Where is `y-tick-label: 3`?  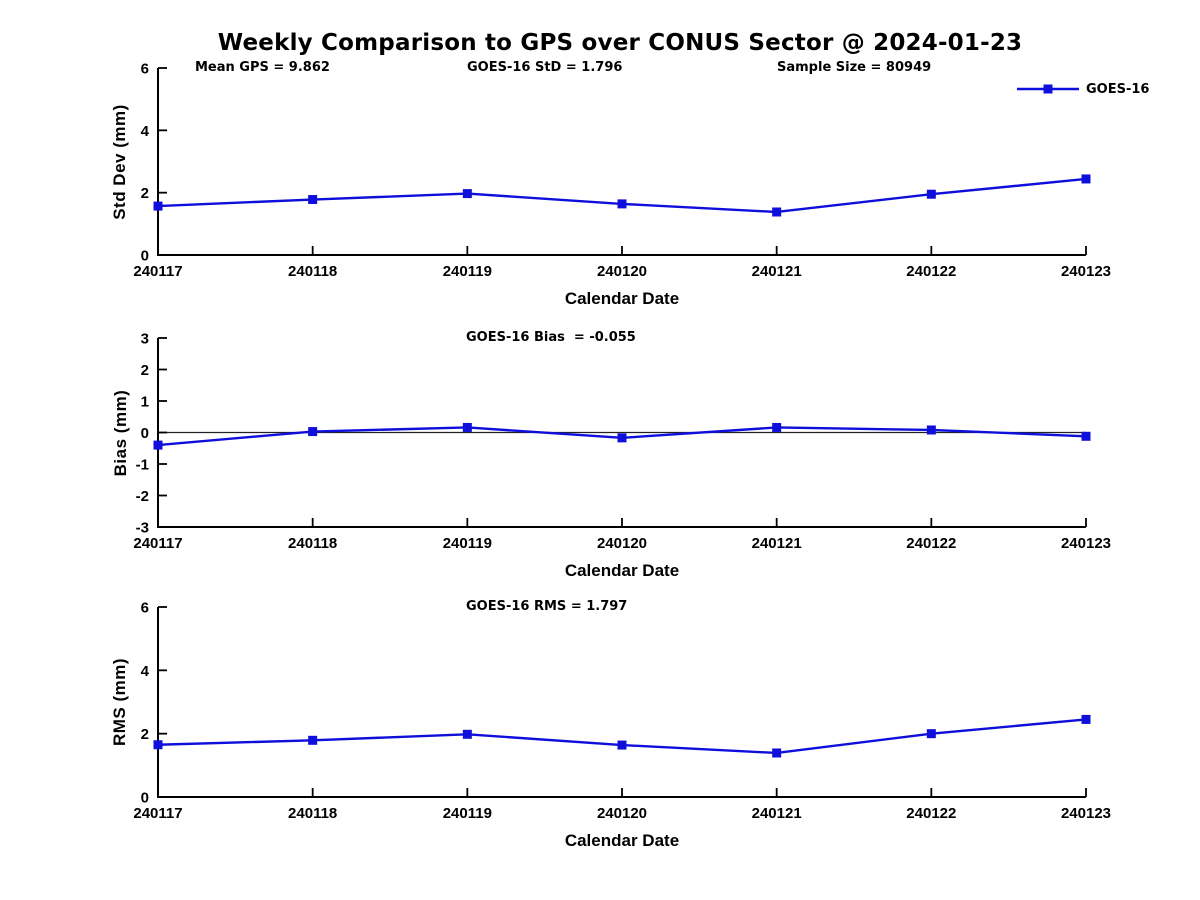 y-tick-label: 3 is located at coordinates (145, 339).